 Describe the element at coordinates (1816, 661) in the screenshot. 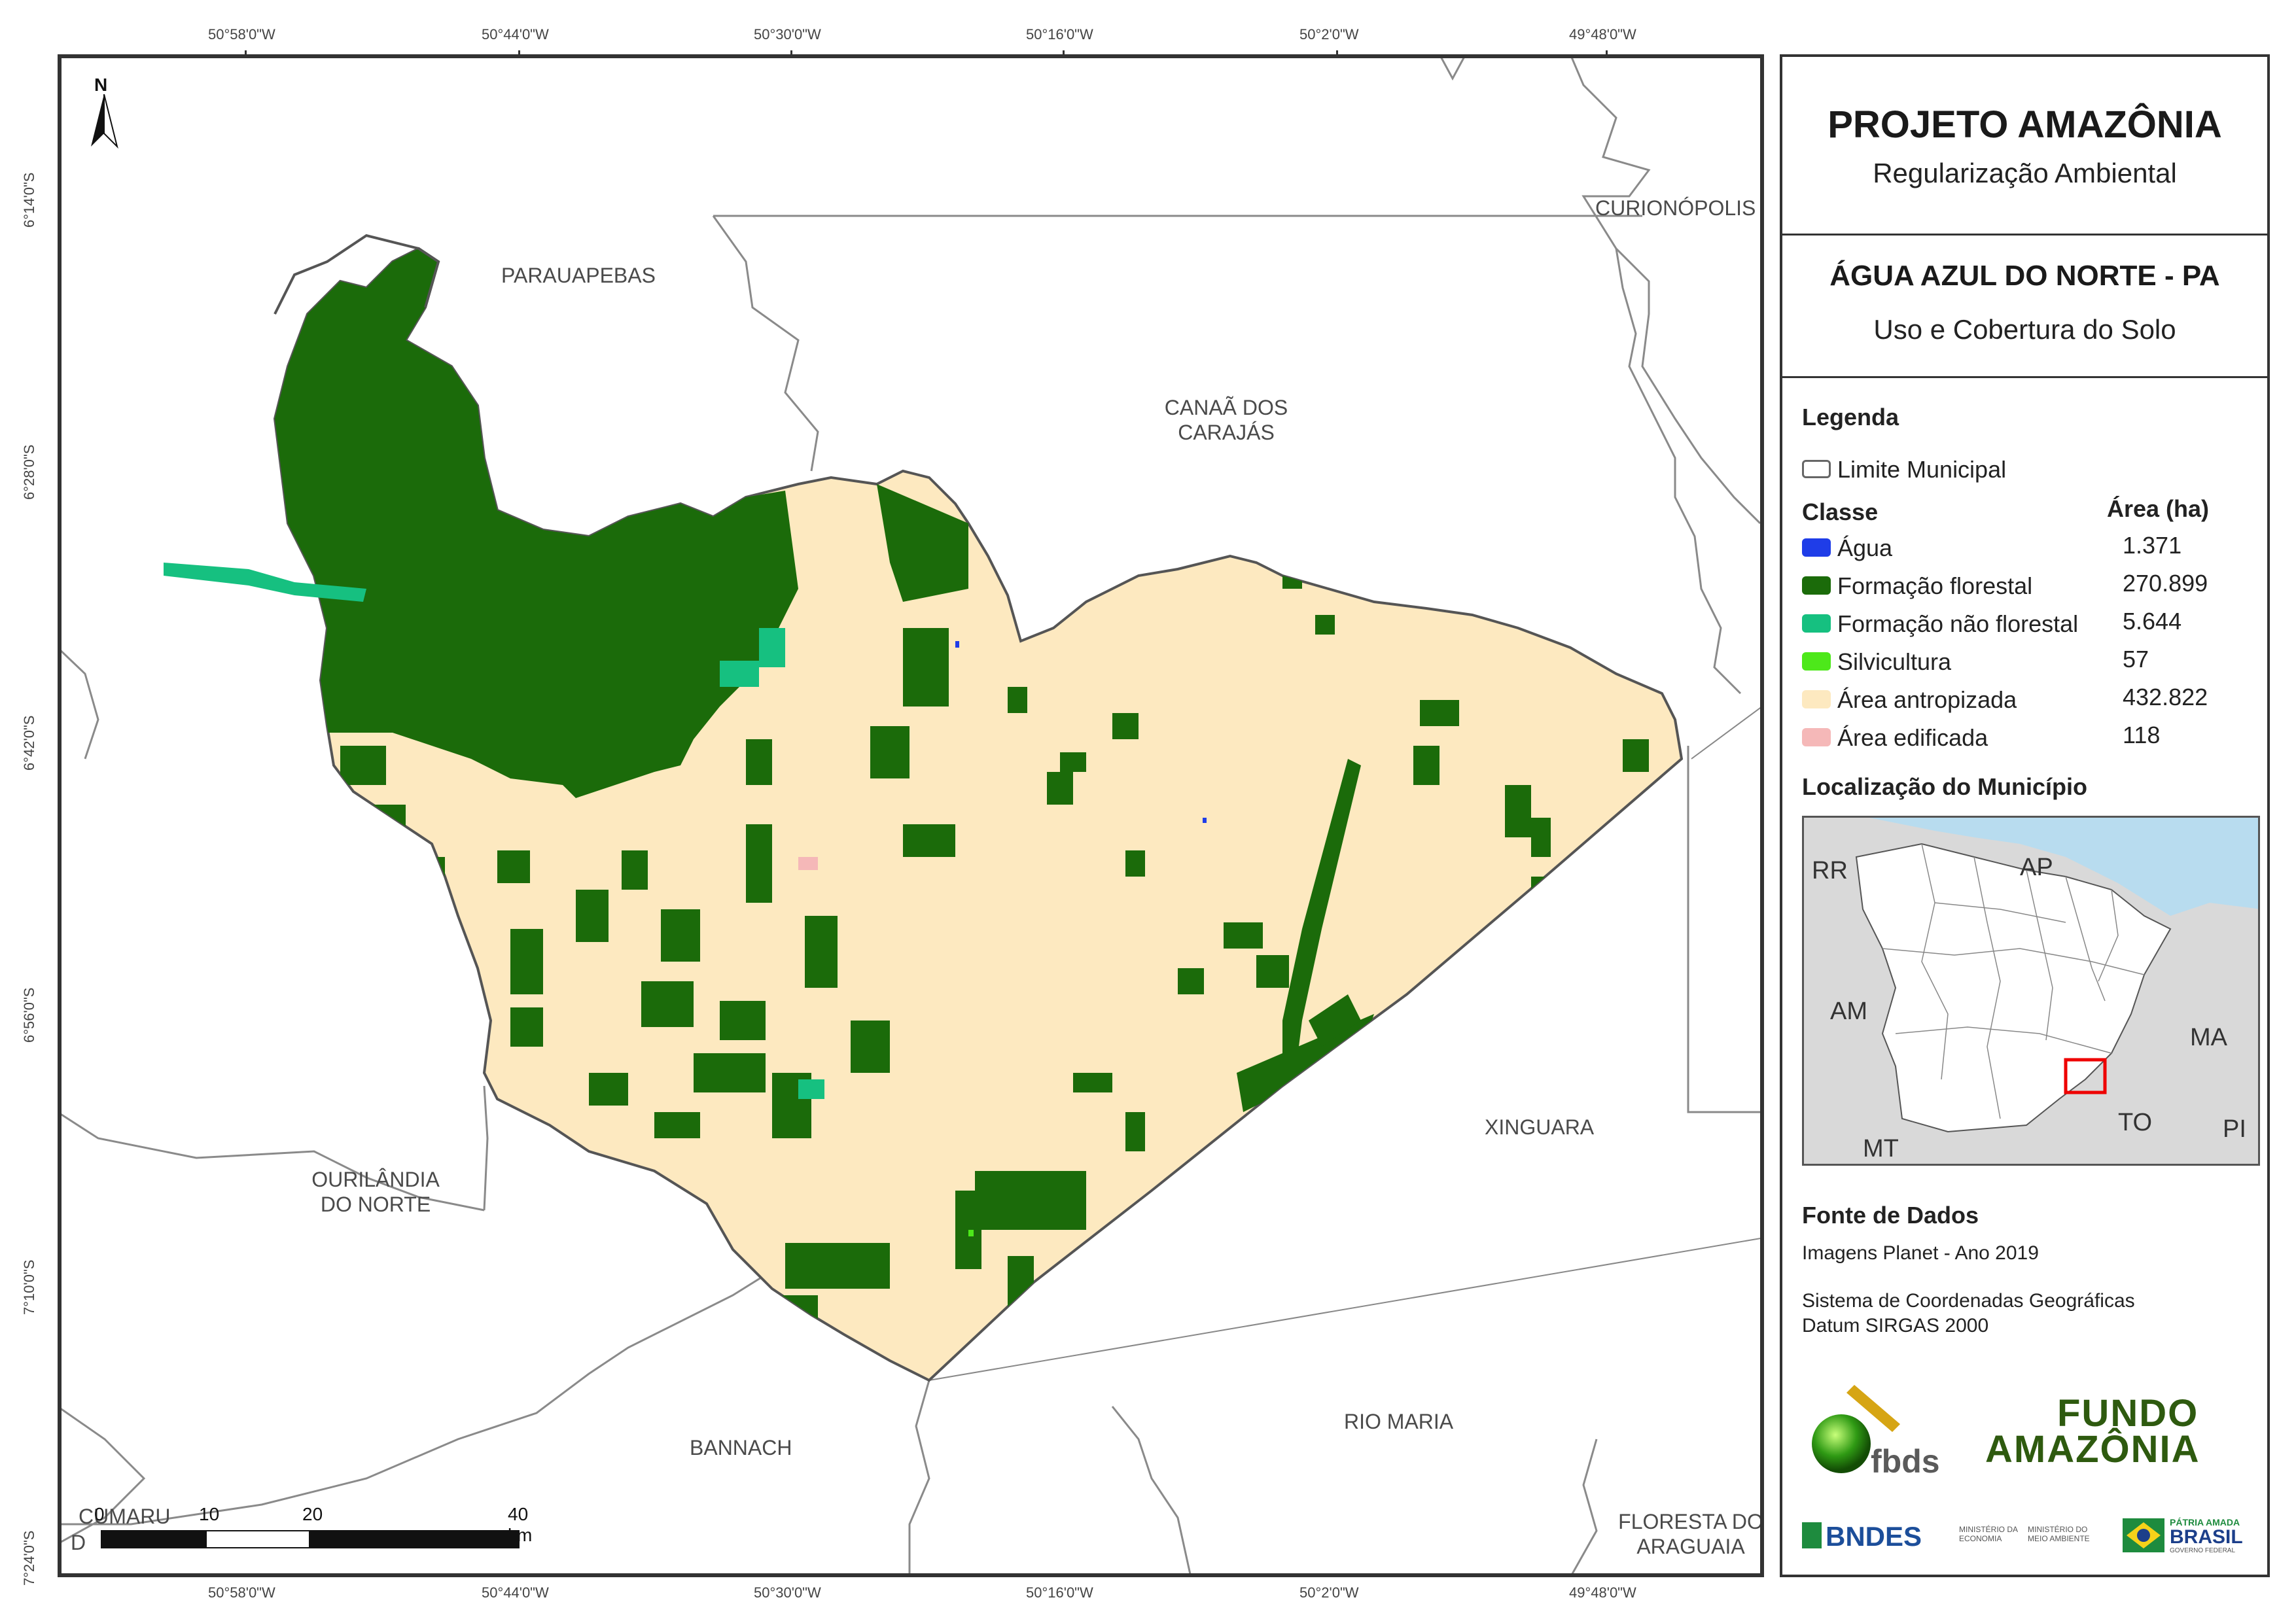

I see `swatch-silvicultura` at that location.